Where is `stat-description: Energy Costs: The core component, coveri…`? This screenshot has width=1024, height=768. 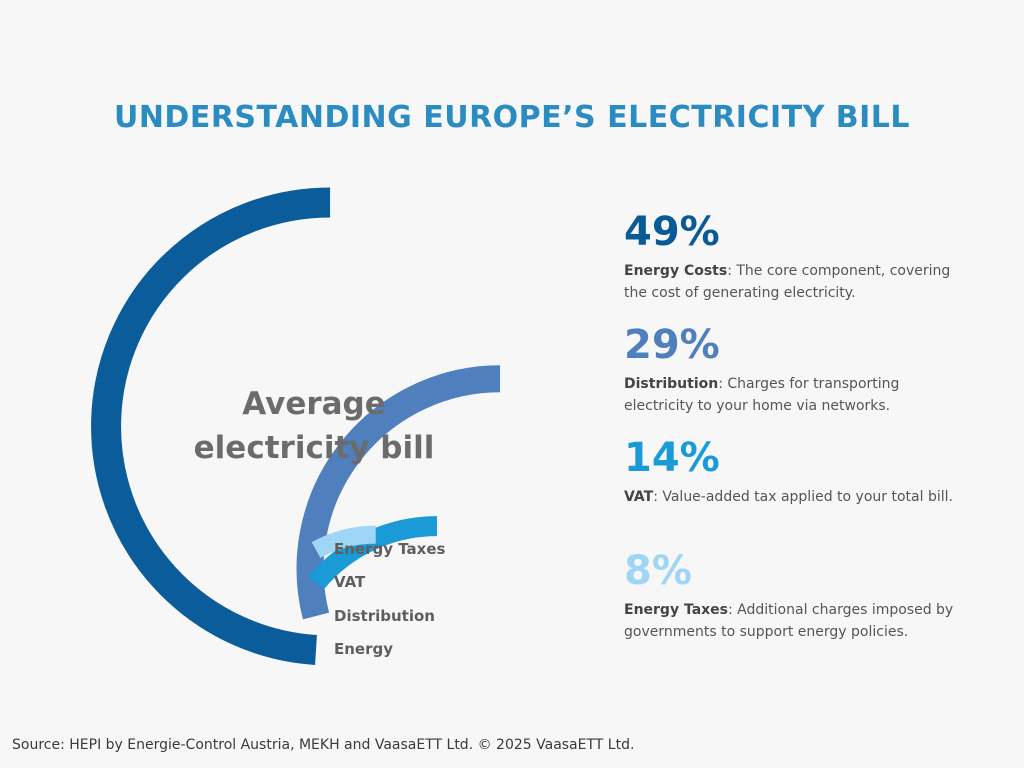 stat-description: Energy Costs: The core component, coveri… is located at coordinates (789, 282).